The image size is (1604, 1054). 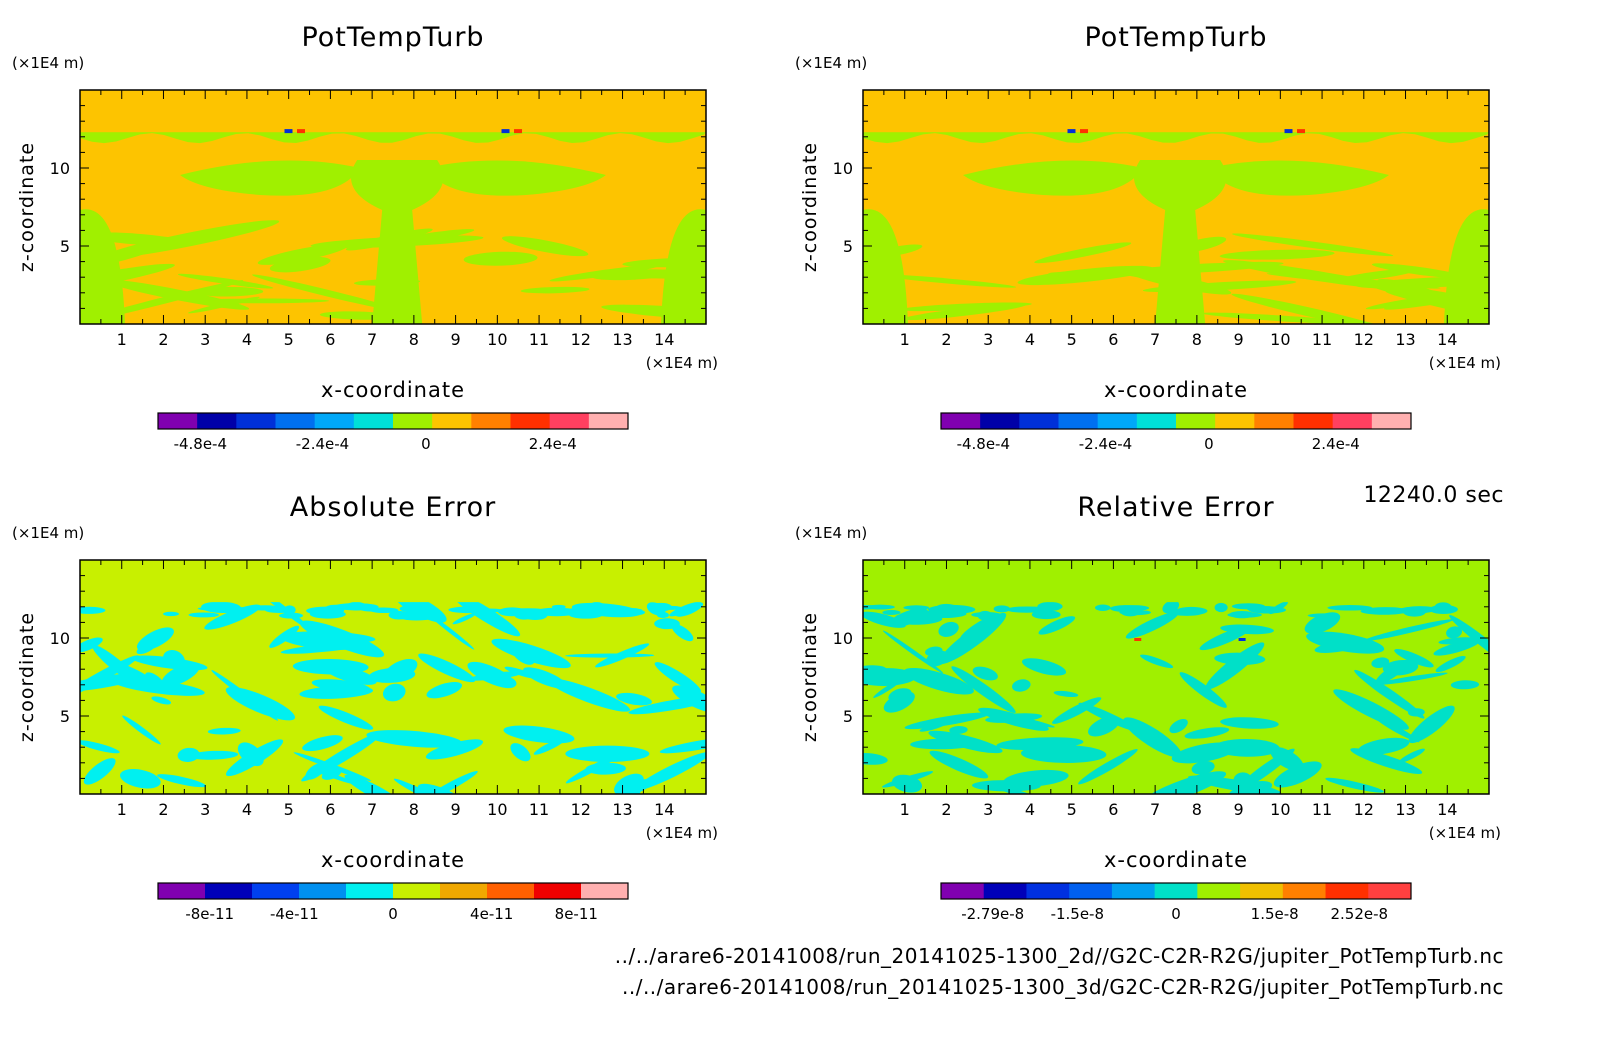 I want to click on x-tick-label: 9, so click(x=1239, y=339).